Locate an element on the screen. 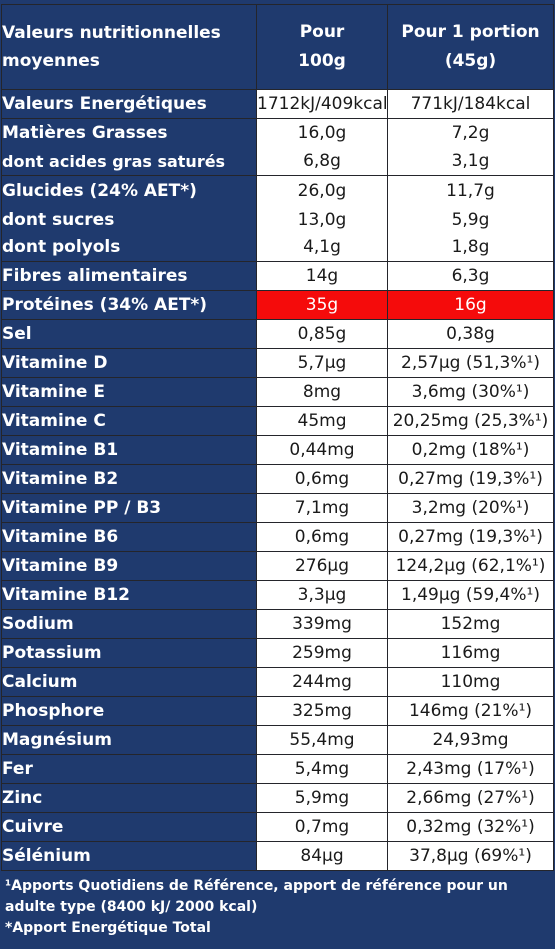  nutrient-label: Vitamine B2 is located at coordinates (129, 479).